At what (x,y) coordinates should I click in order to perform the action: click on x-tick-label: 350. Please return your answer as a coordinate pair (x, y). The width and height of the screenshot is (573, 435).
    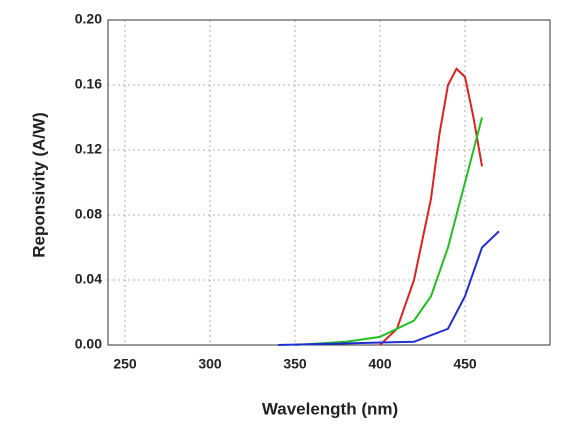
    Looking at the image, I should click on (295, 364).